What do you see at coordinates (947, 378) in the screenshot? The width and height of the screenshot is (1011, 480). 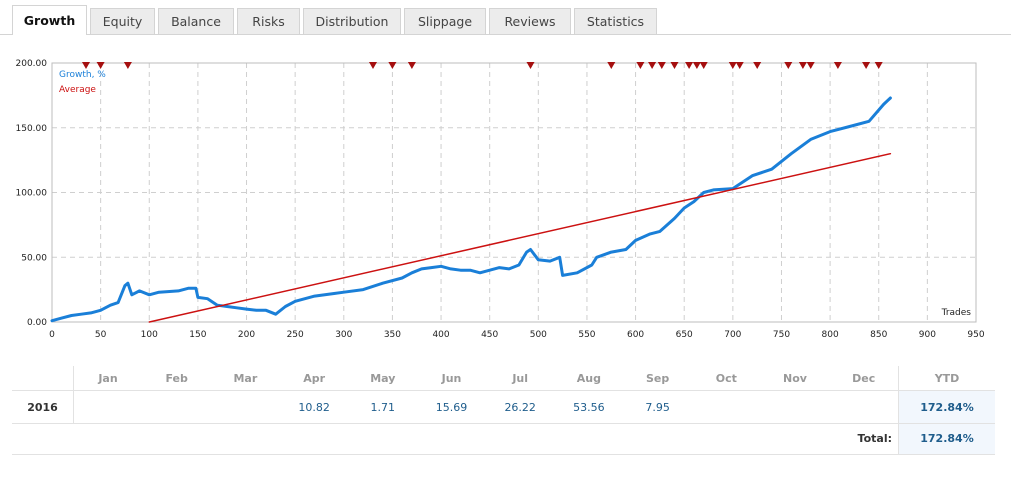 I see `header-ytd: YTD` at bounding box center [947, 378].